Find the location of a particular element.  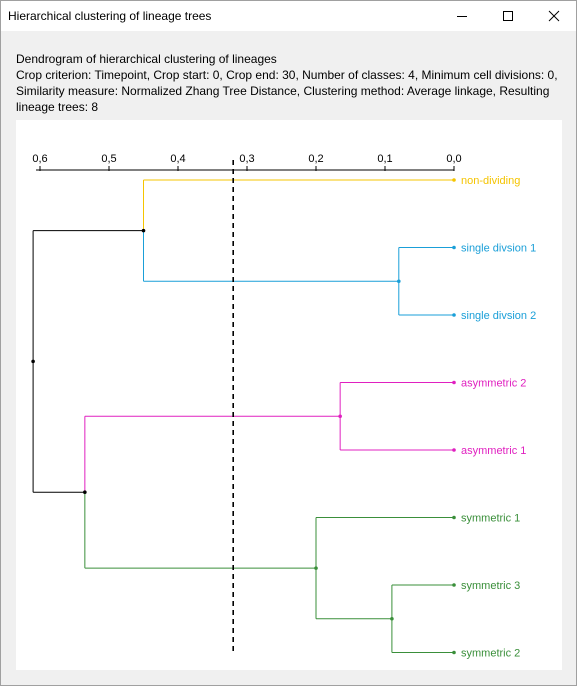

window-title: Hierarchical clustering of lineage trees is located at coordinates (110, 16).